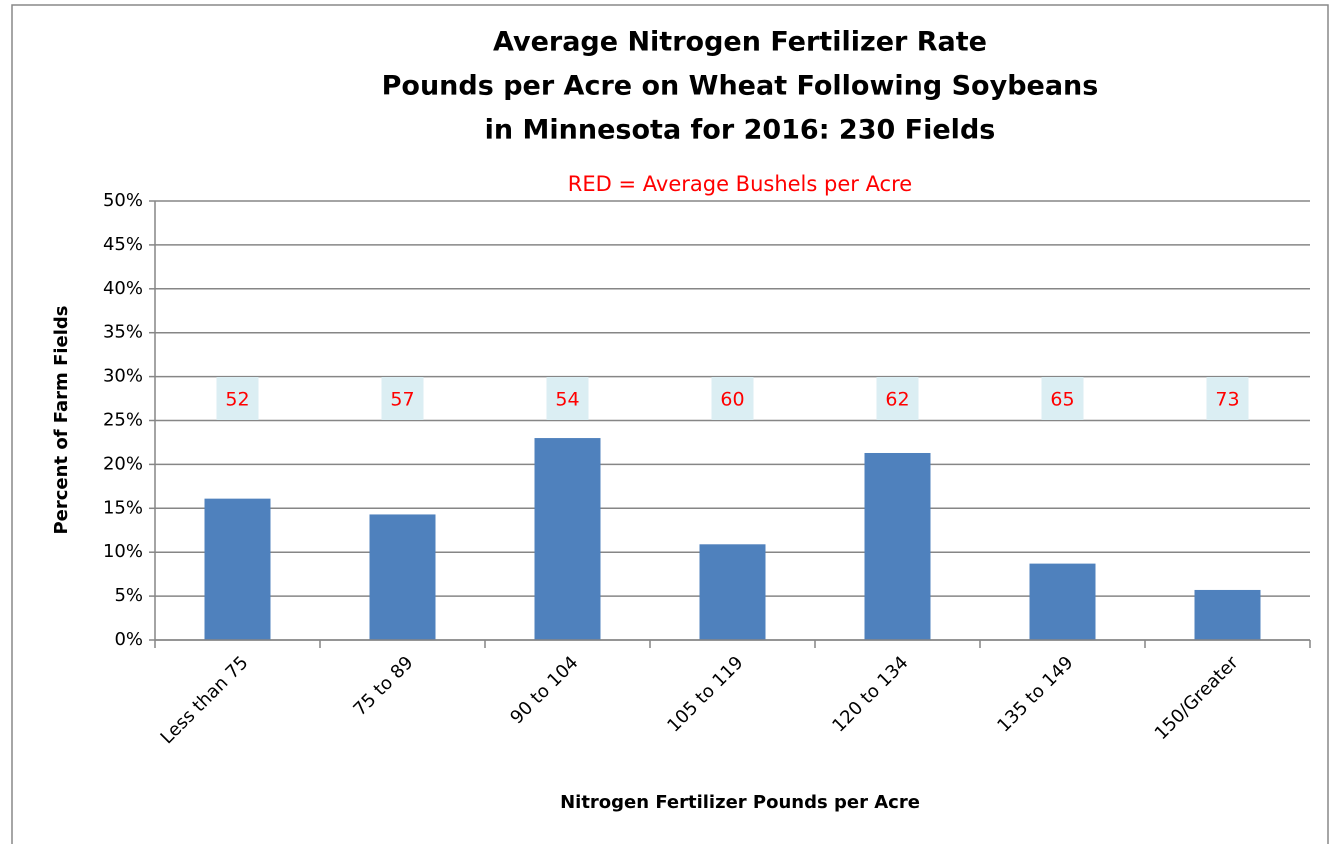  Describe the element at coordinates (128, 595) in the screenshot. I see `y-tick-label: 5%` at that location.